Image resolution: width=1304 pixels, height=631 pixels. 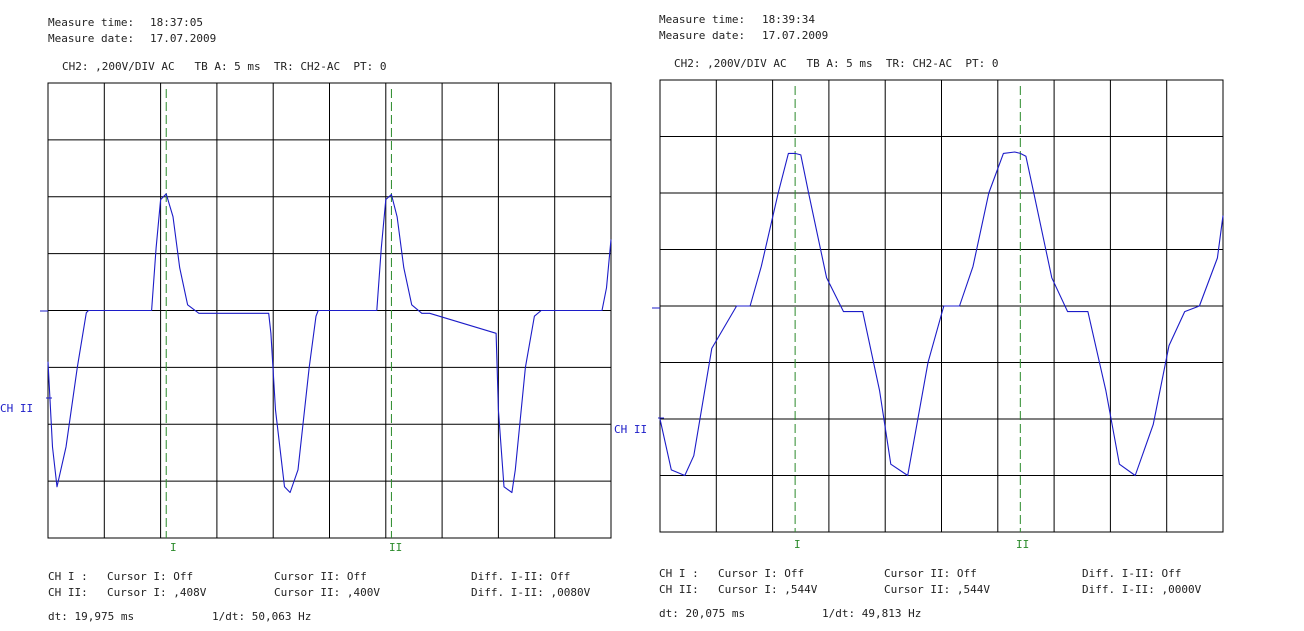 I want to click on ch2-diff: Diff. I-II: ,0080V, so click(x=531, y=592).